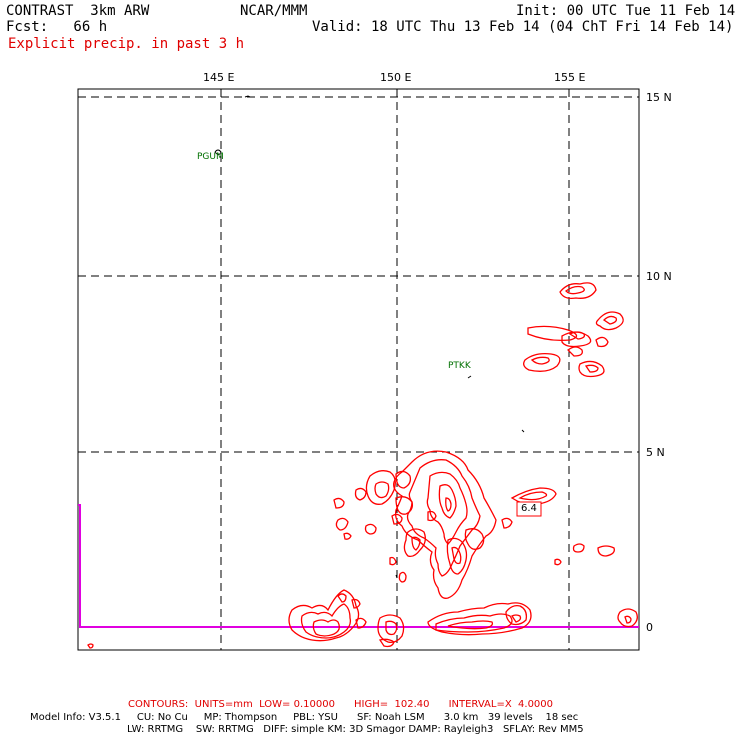 This screenshot has width=740, height=740. What do you see at coordinates (358, 566) in the screenshot?
I see `domain-boundary` at bounding box center [358, 566].